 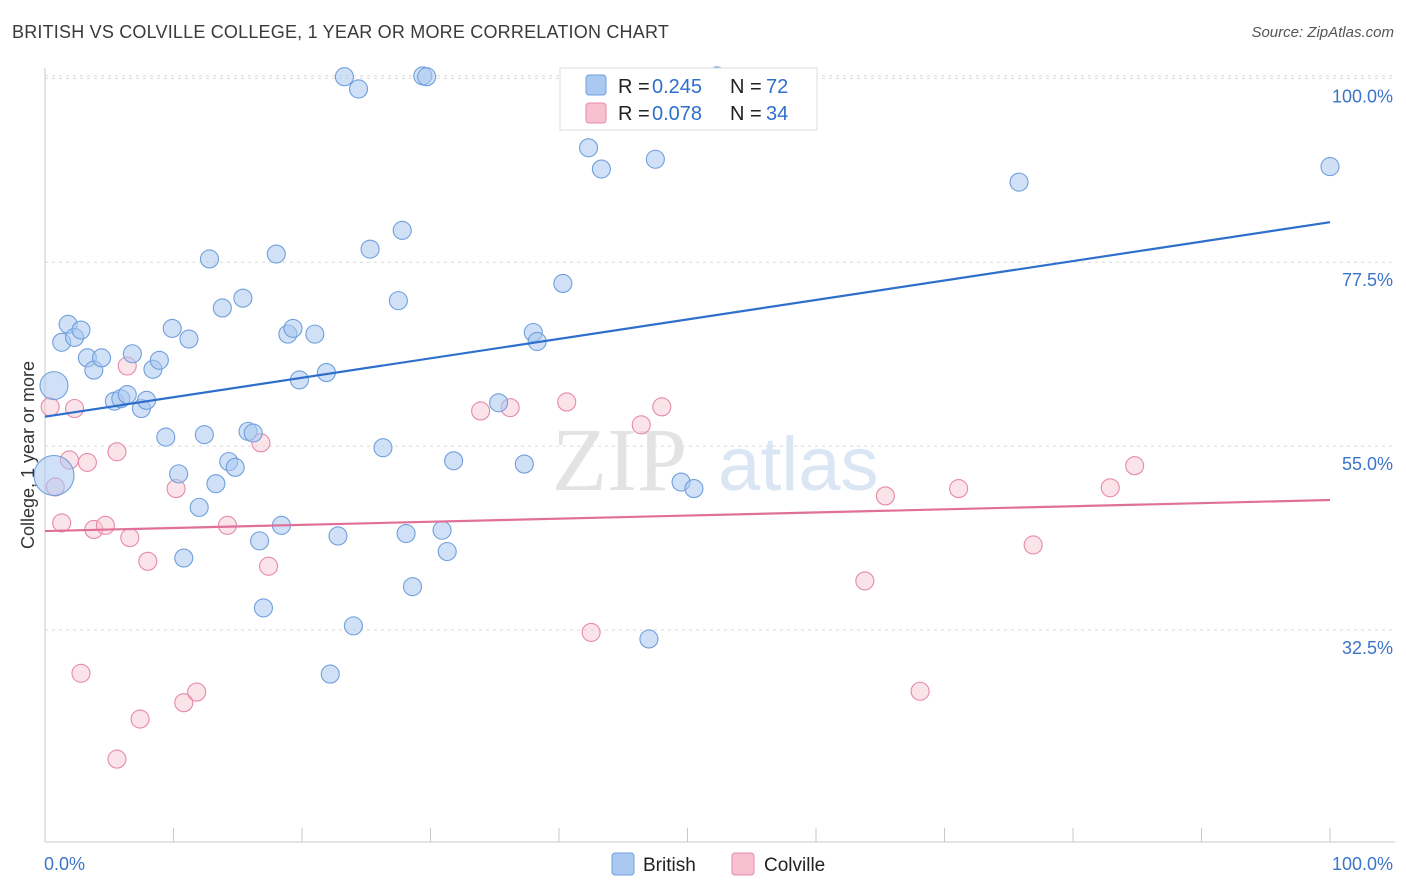 I want to click on y-tick-label: 77.5%, so click(x=1367, y=280).